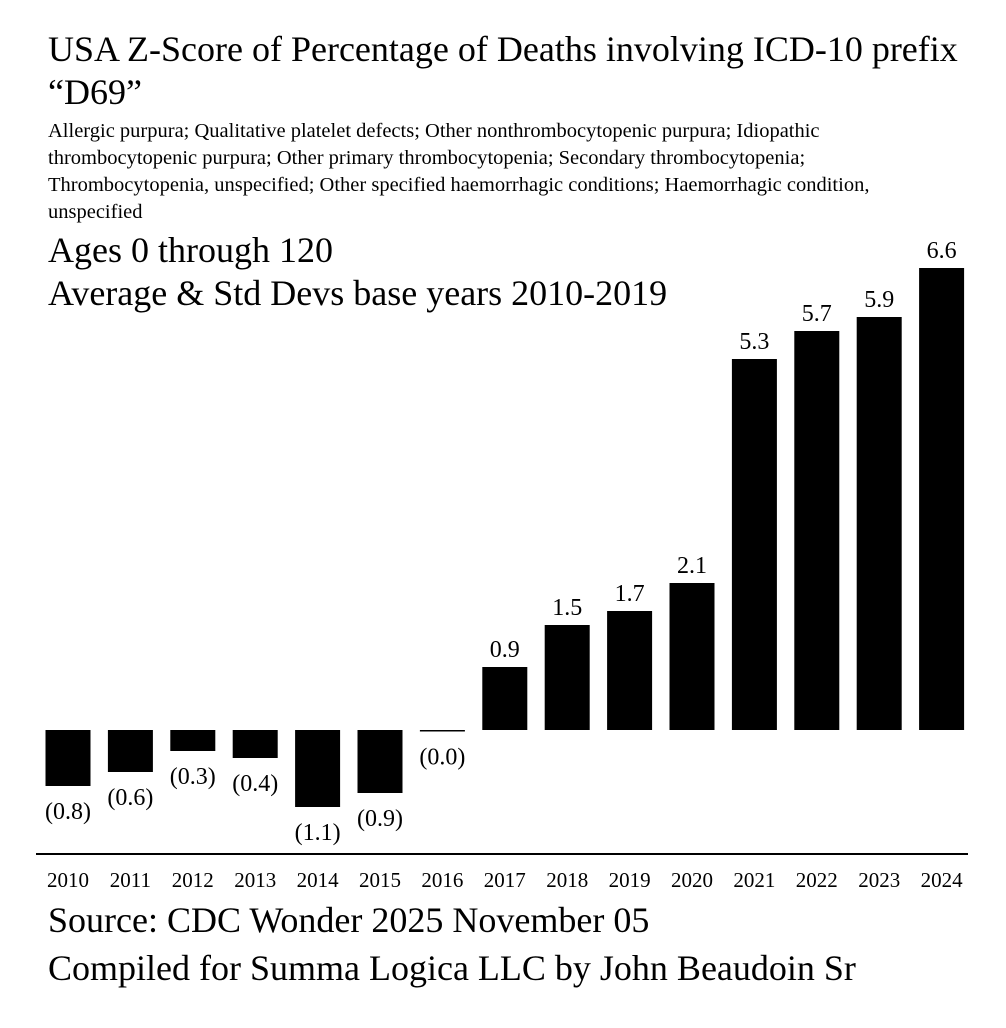  Describe the element at coordinates (692, 880) in the screenshot. I see `x-tick-label-2020: 2020` at that location.